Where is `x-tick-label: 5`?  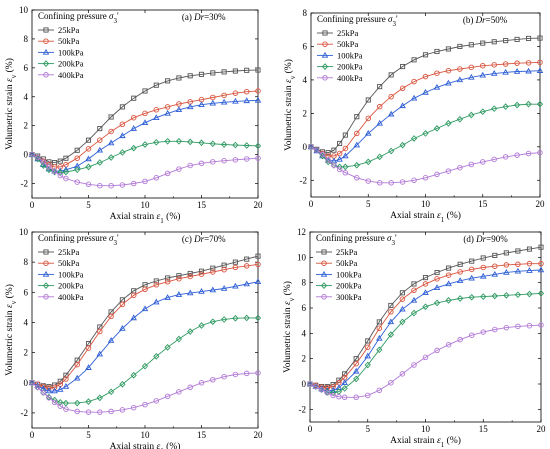 x-tick-label: 5 is located at coordinates (368, 204).